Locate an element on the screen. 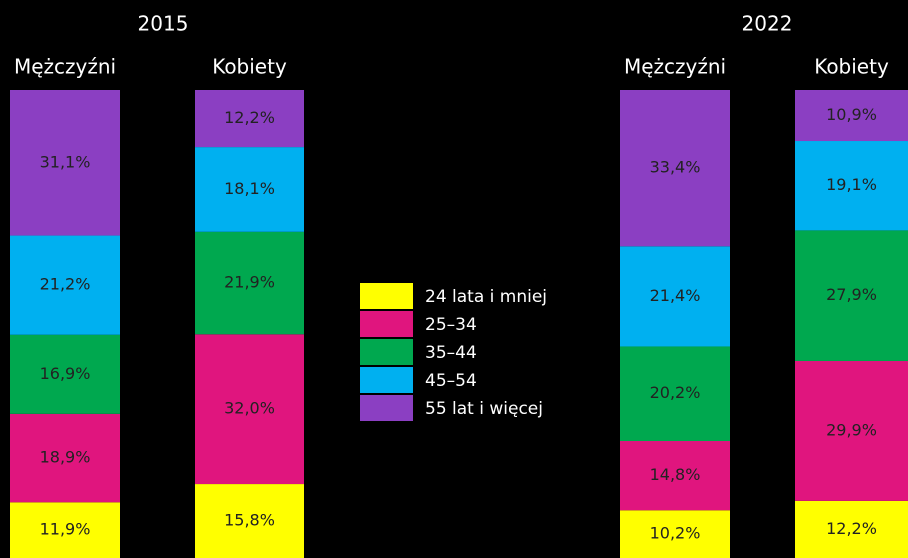  data-label: 15,8% is located at coordinates (249, 520).